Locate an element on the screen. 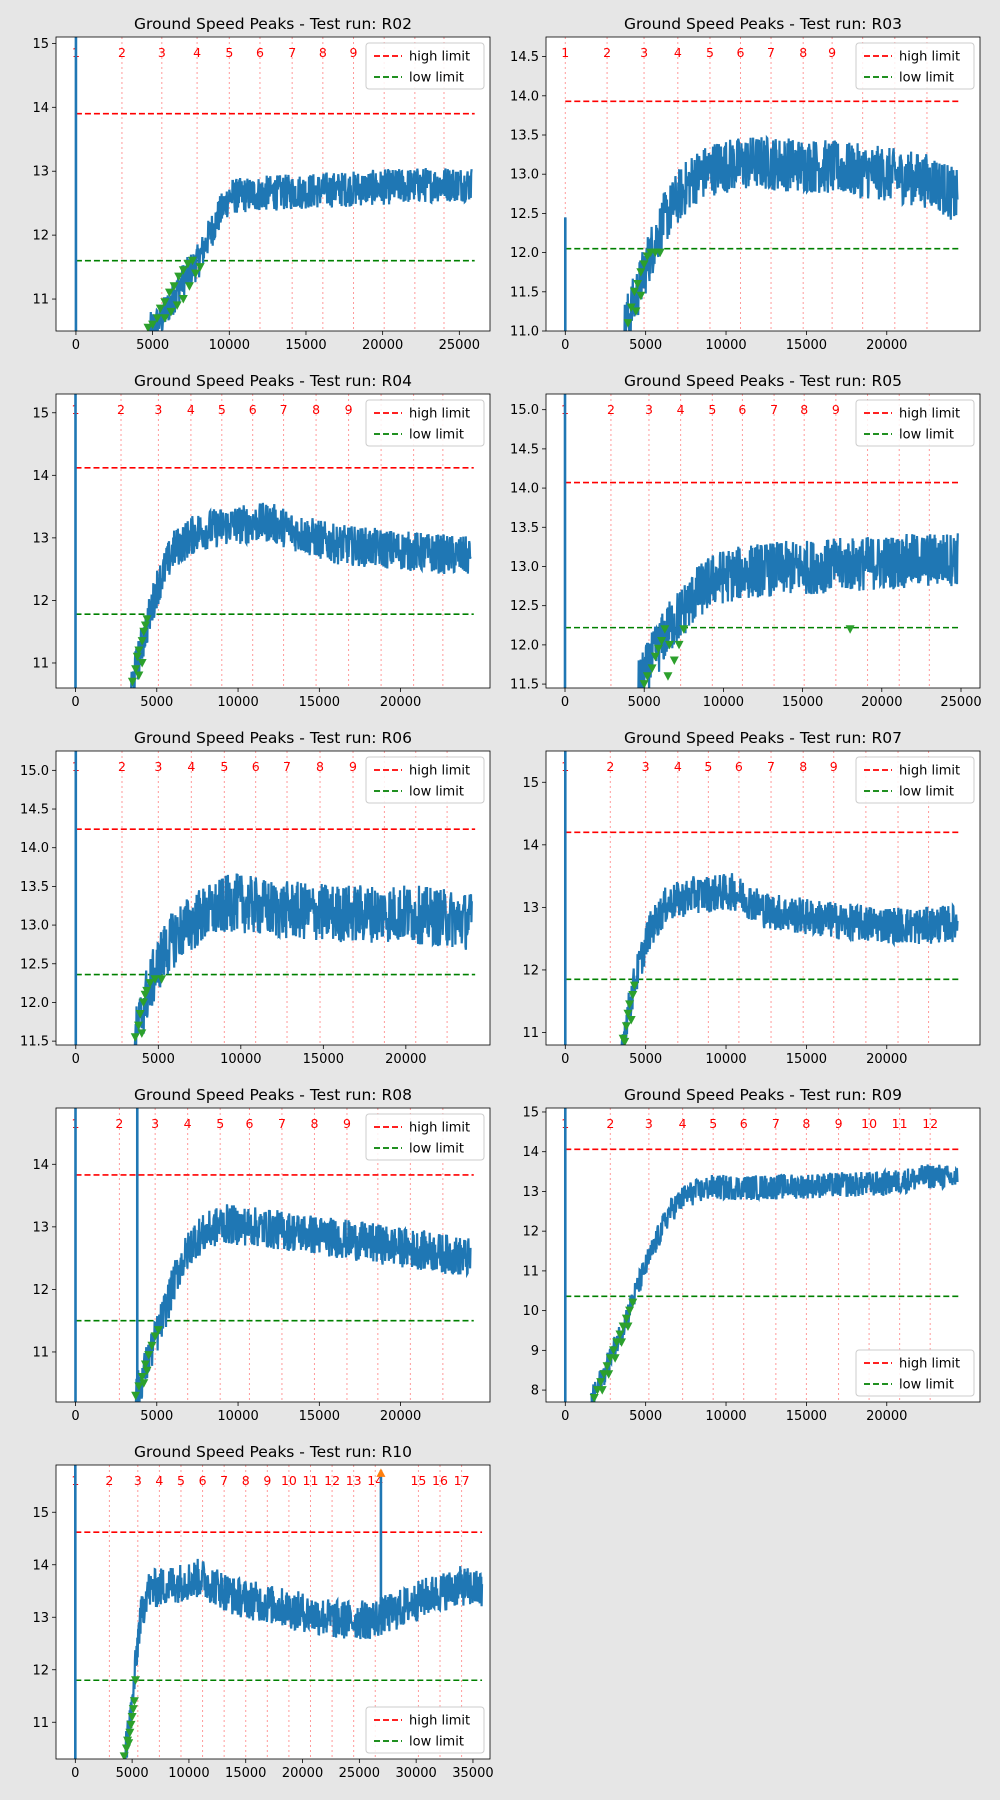 Image resolution: width=1000 pixels, height=1800 pixels. y-tick-label: 13.5 is located at coordinates (524, 136).